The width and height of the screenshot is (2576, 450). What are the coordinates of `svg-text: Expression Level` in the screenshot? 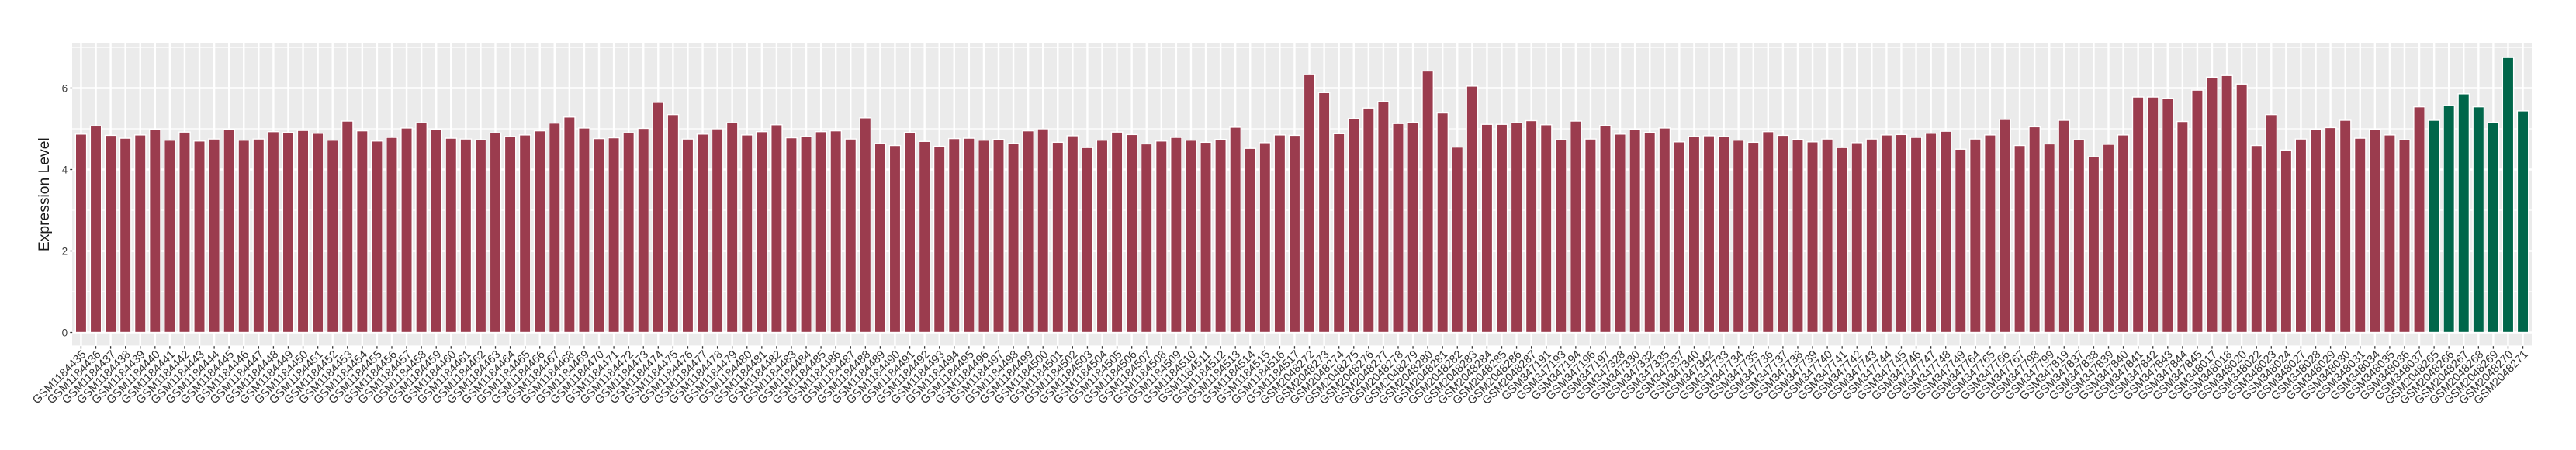 It's located at (44, 194).